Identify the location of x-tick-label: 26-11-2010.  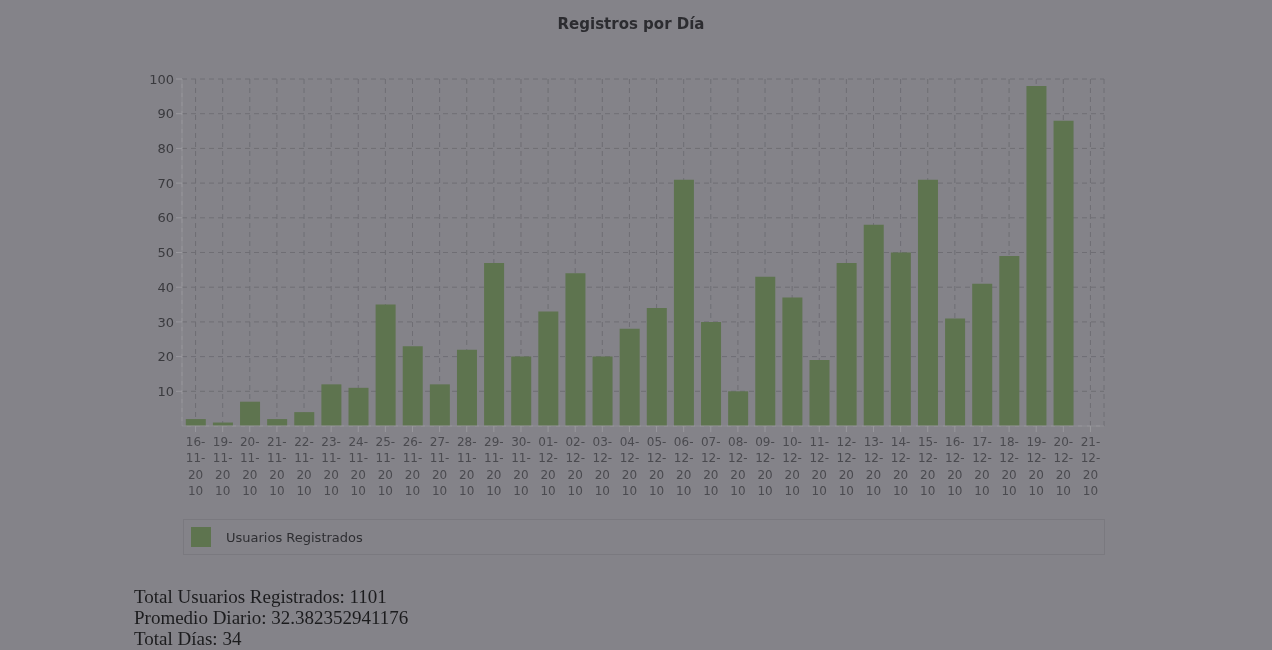
(412, 466).